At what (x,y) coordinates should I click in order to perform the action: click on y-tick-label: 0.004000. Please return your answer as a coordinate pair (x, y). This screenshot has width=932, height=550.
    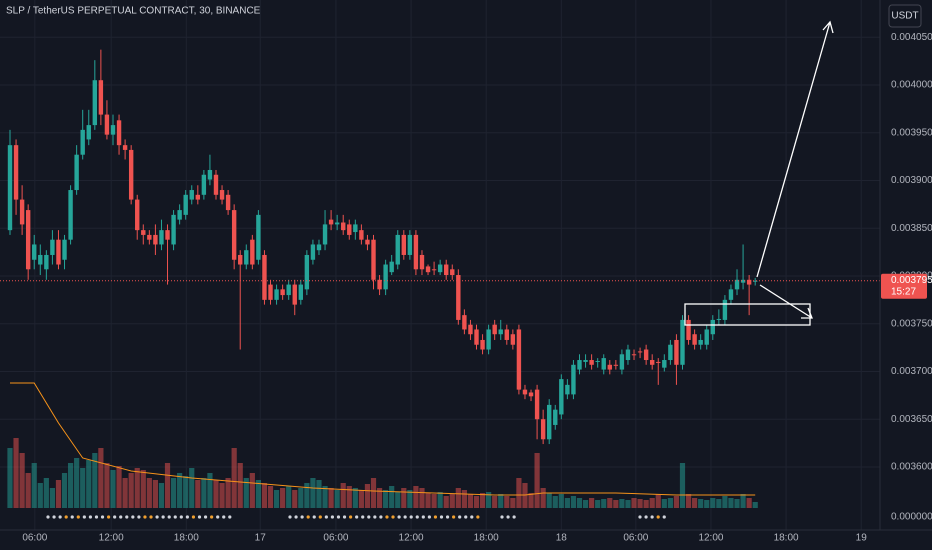
    Looking at the image, I should click on (911, 85).